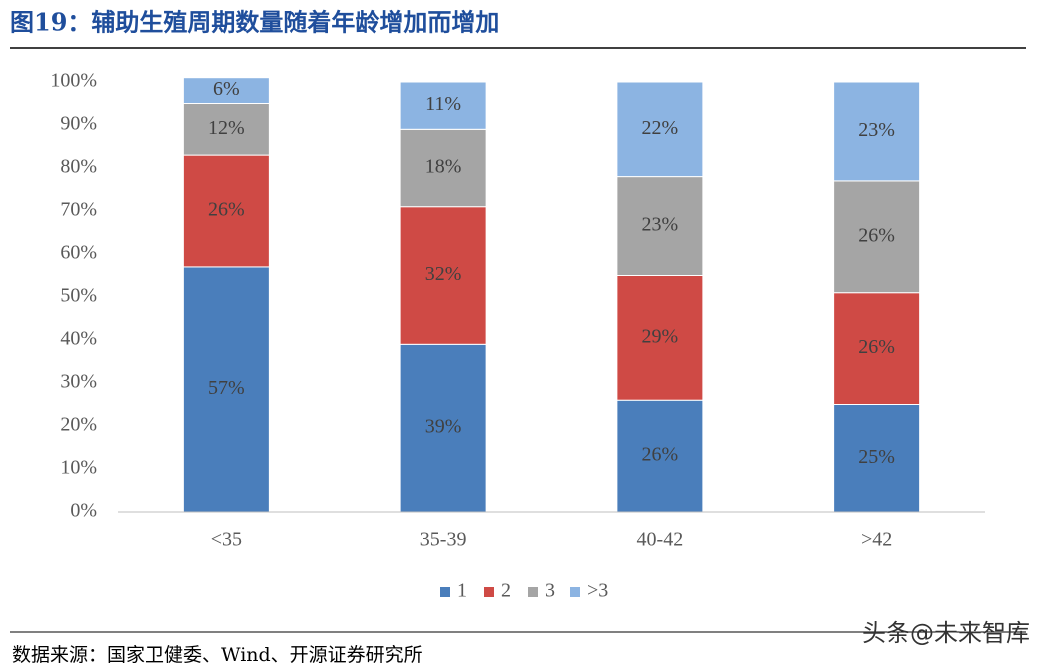  Describe the element at coordinates (78, 210) in the screenshot. I see `y-tick-label: 70%` at that location.